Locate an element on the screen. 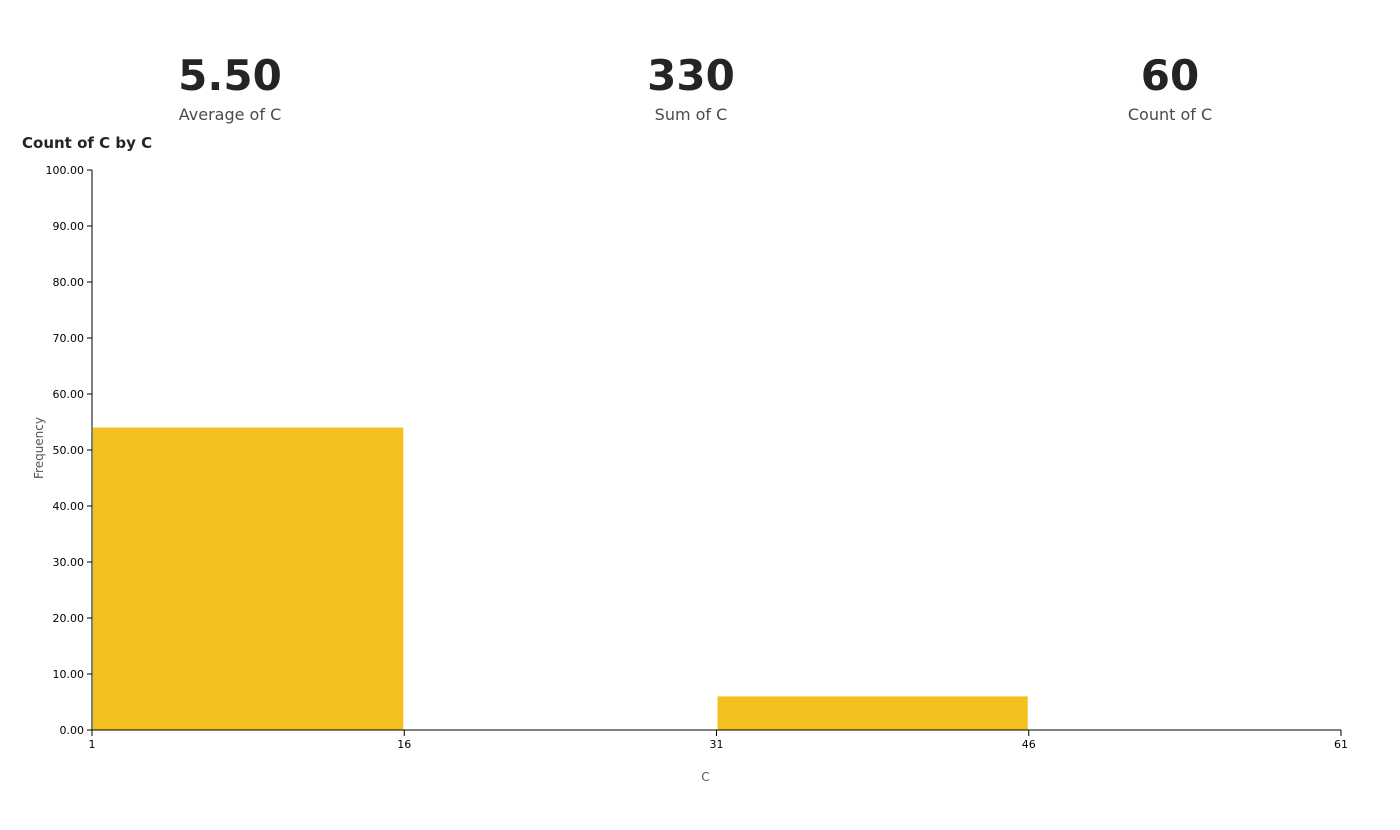 The image size is (1400, 830). y-tick-label: 80.00 is located at coordinates (69, 282).